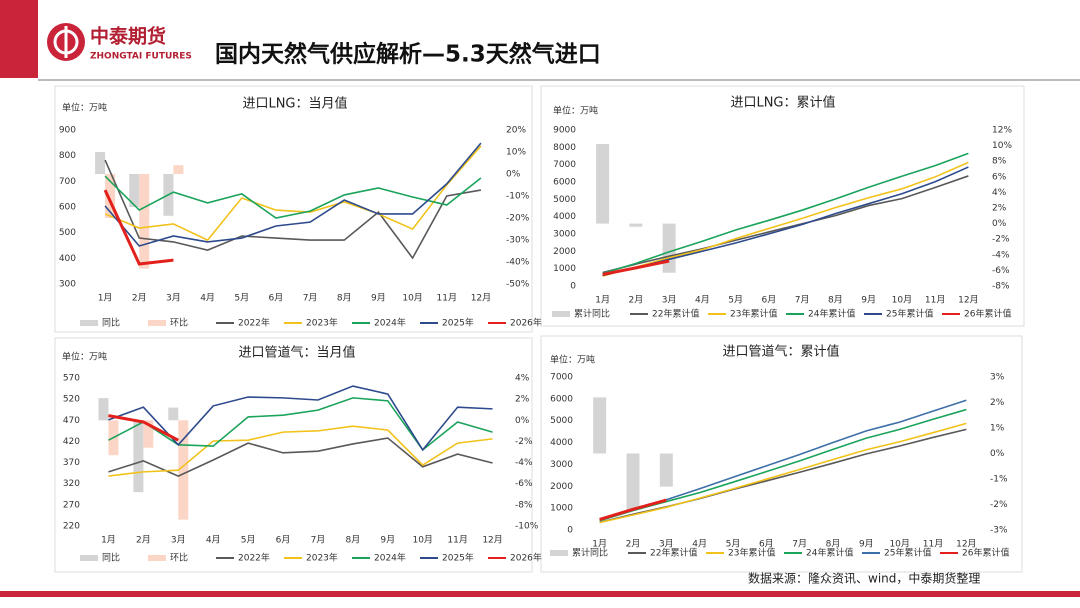 The width and height of the screenshot is (1080, 608). I want to click on y2-tick-label: -3%, so click(999, 531).